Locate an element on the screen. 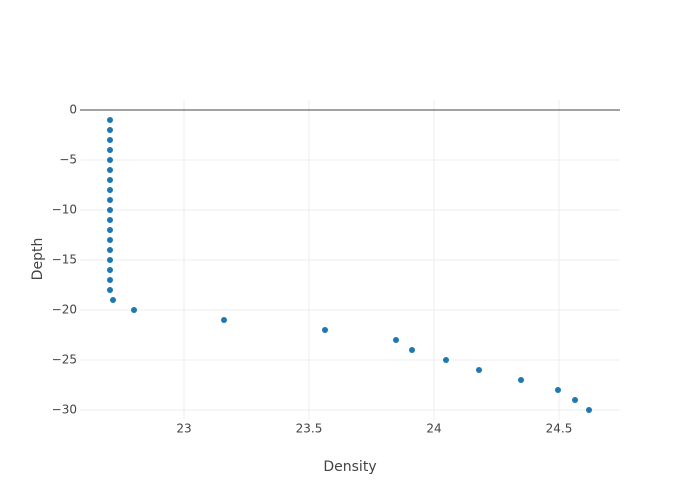 This screenshot has width=700, height=504. y-tick-label: −30 is located at coordinates (64, 410).